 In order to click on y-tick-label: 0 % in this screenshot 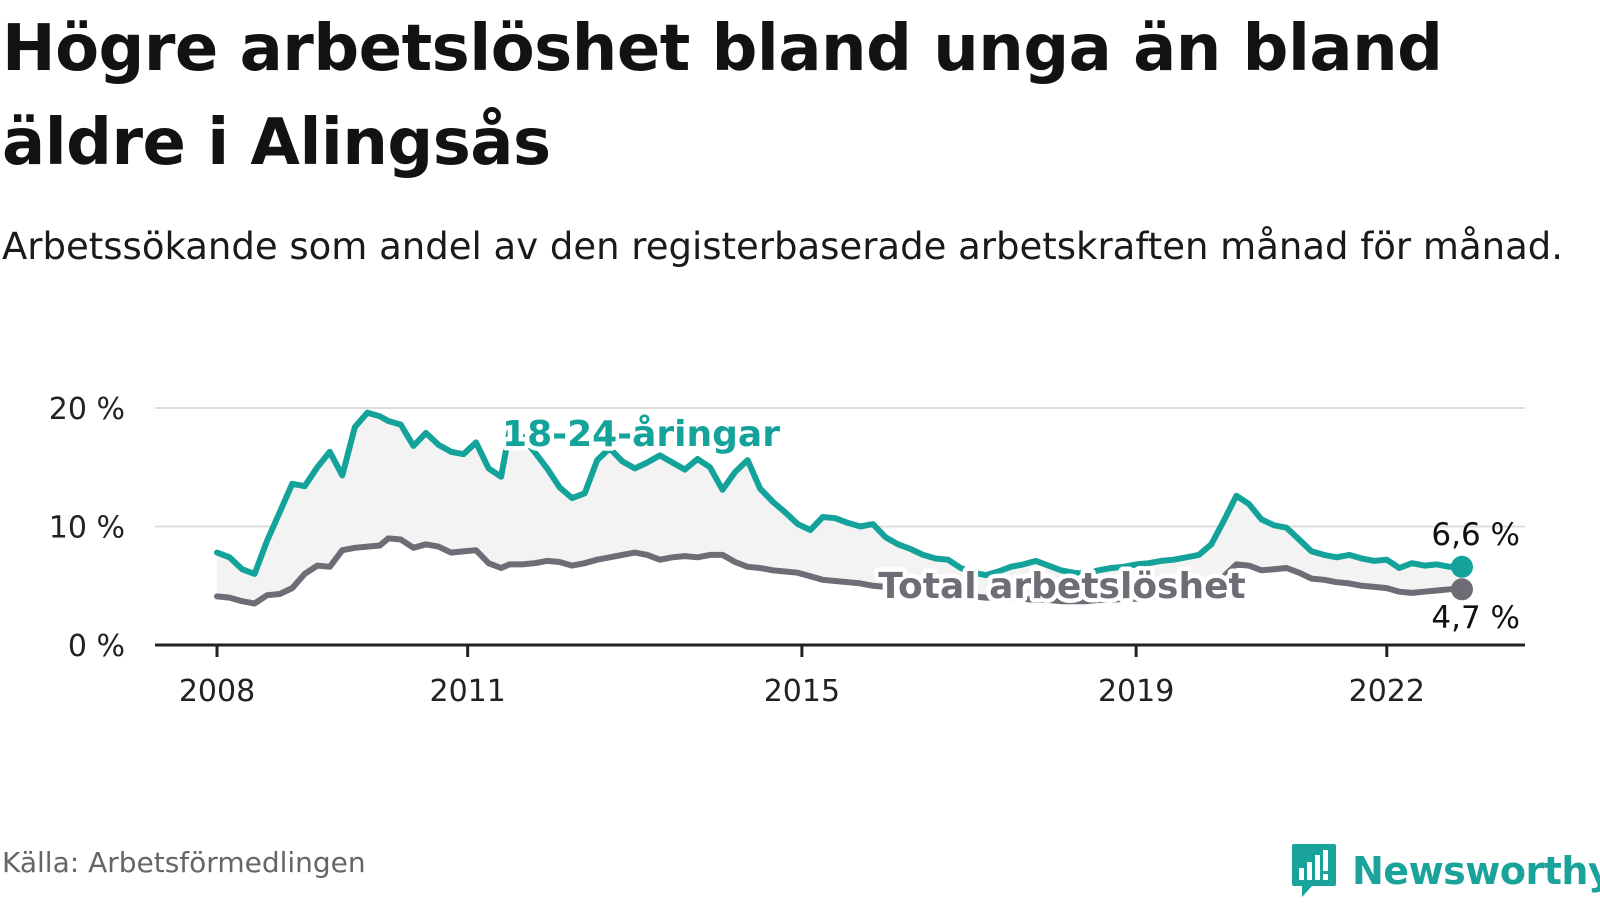, I will do `click(96, 646)`.